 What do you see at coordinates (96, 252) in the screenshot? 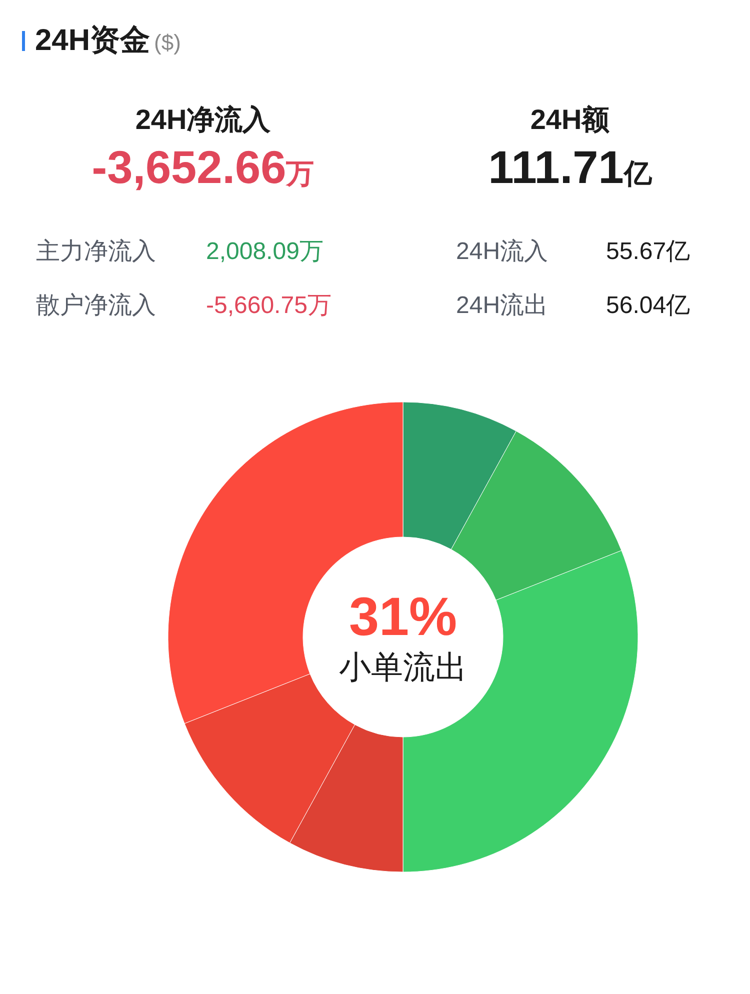
I see `text: 主力净流入` at bounding box center [96, 252].